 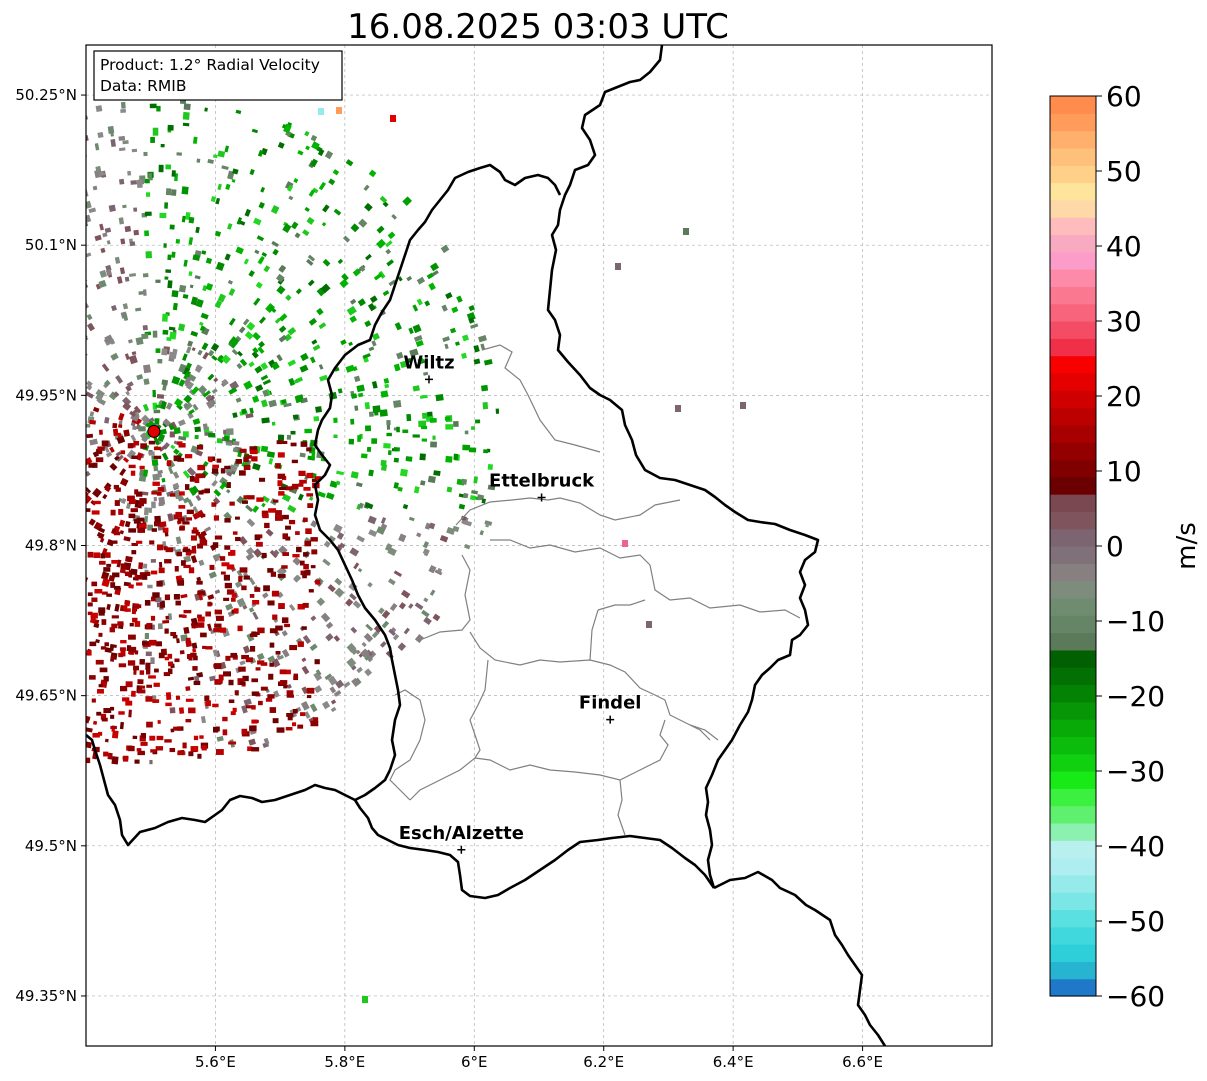 I want to click on city-findel: Findel, so click(x=610, y=708).